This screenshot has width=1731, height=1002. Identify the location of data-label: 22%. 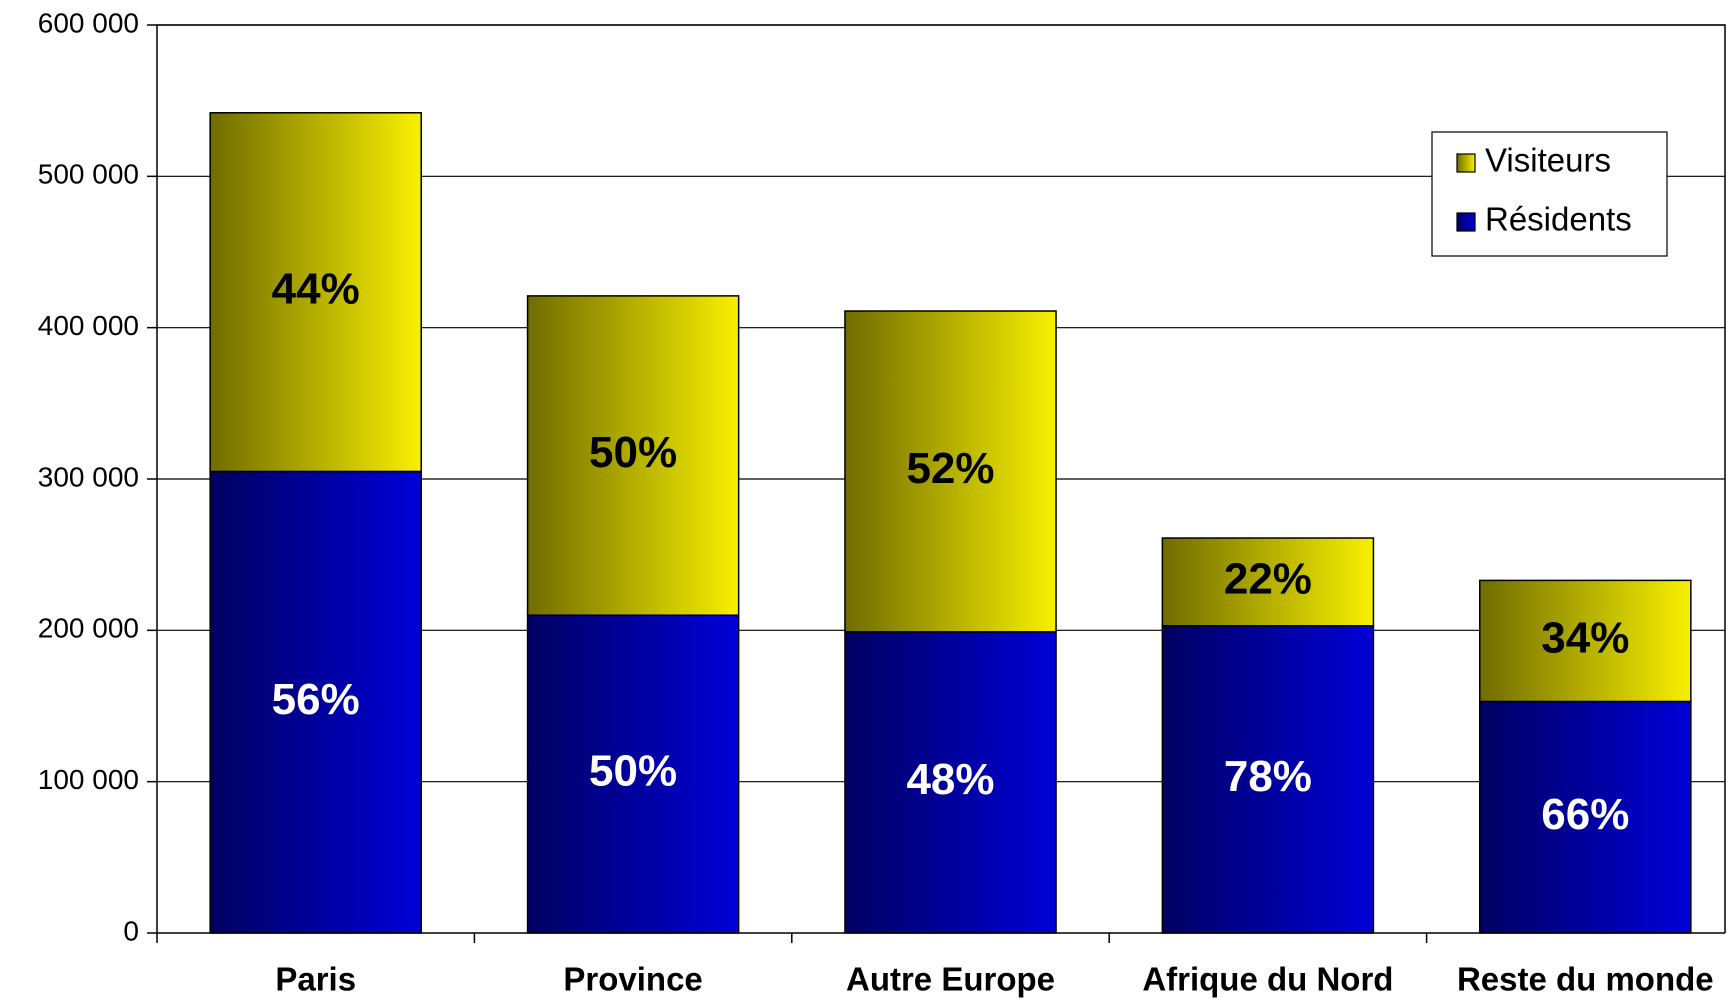
(1268, 579).